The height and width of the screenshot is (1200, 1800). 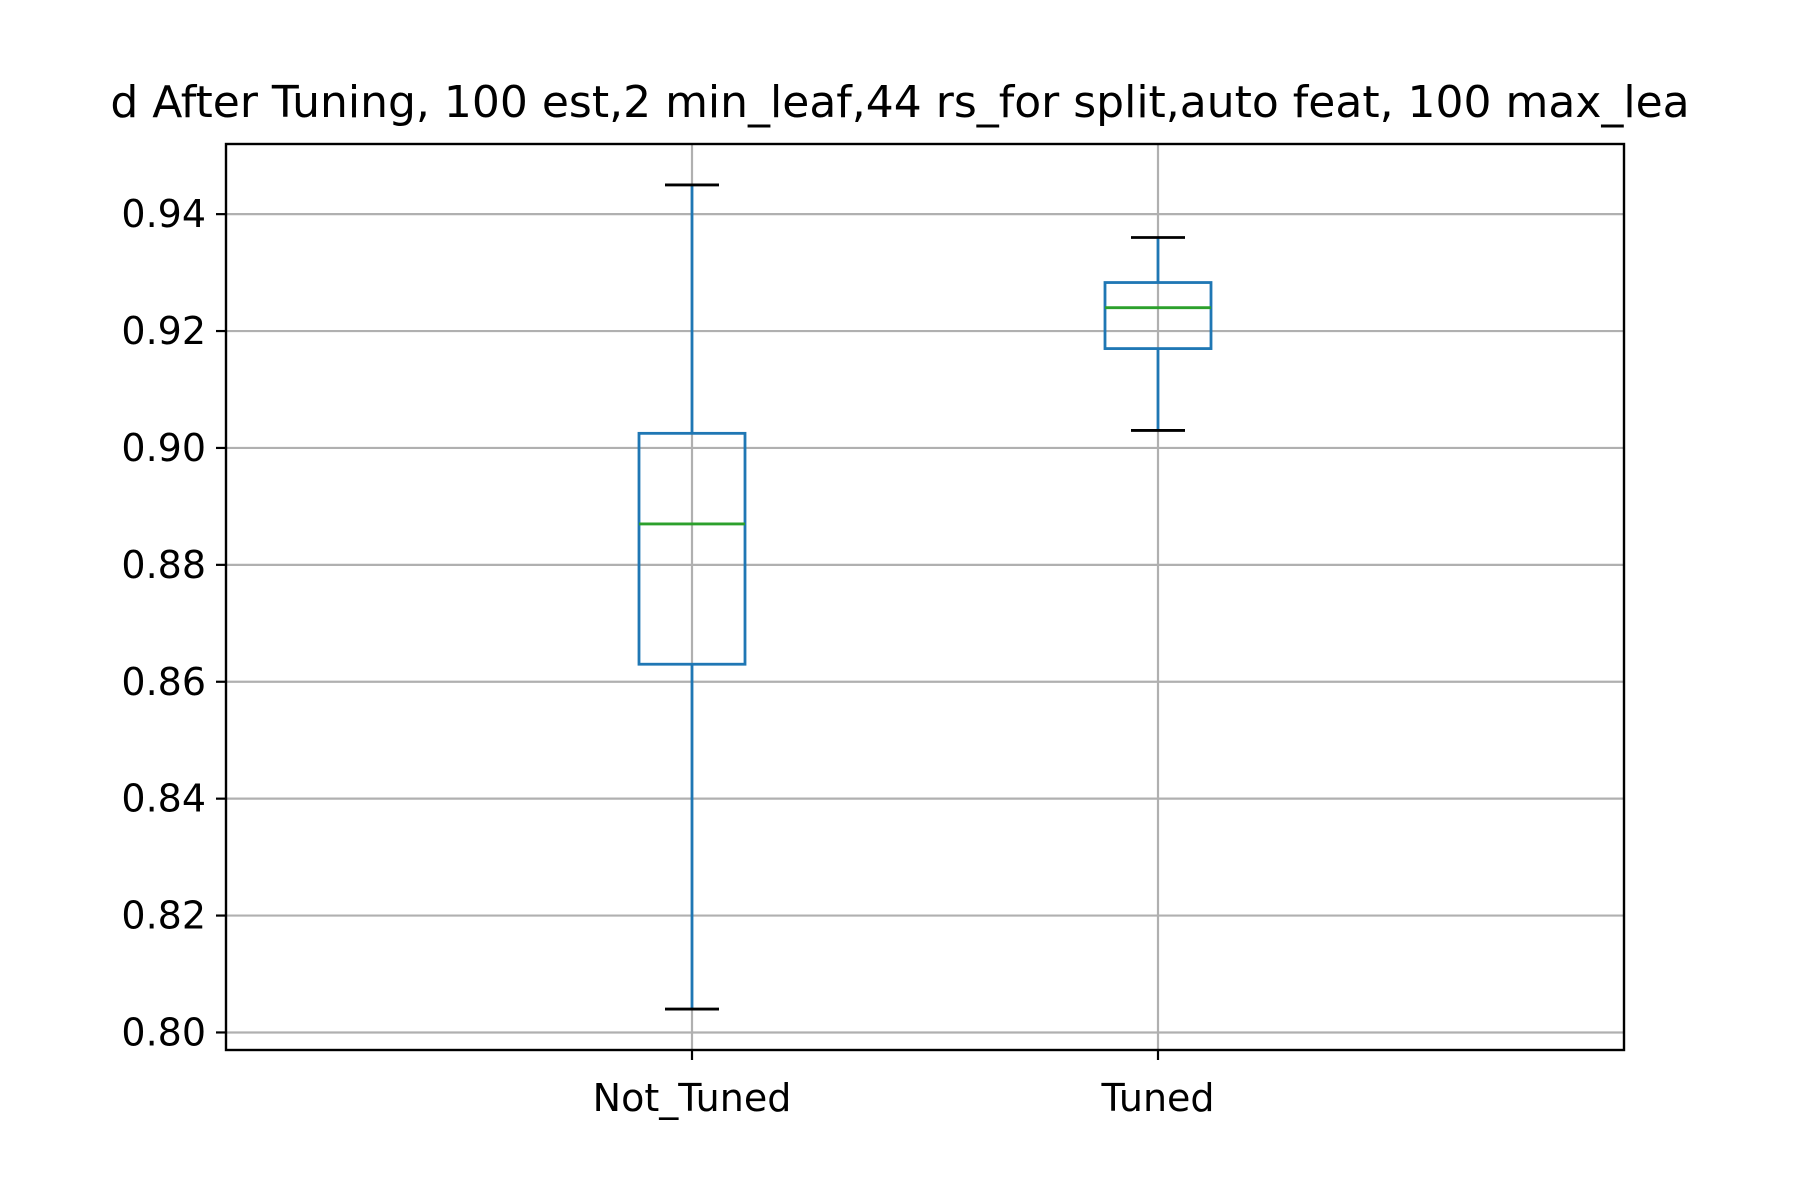 What do you see at coordinates (692, 1098) in the screenshot?
I see `x-tick-label: Not_Tuned` at bounding box center [692, 1098].